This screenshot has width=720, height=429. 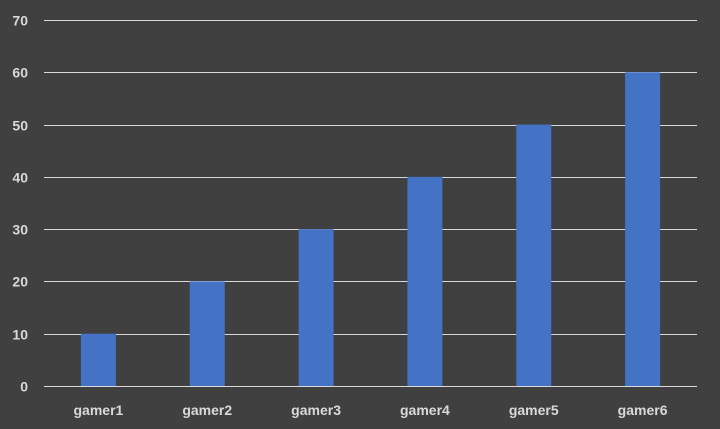 I want to click on bar-gamer6, so click(x=643, y=229).